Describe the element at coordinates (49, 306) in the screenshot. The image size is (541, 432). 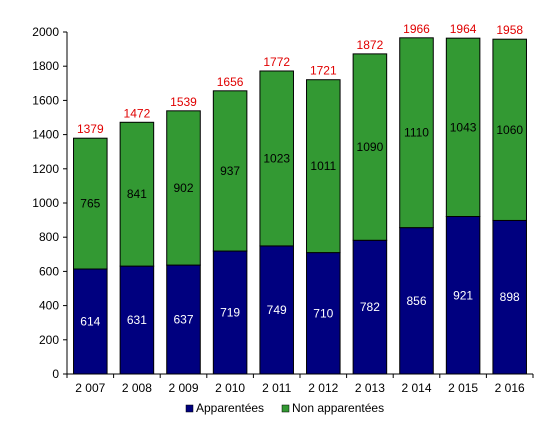
I see `y-tick-label: 400` at that location.